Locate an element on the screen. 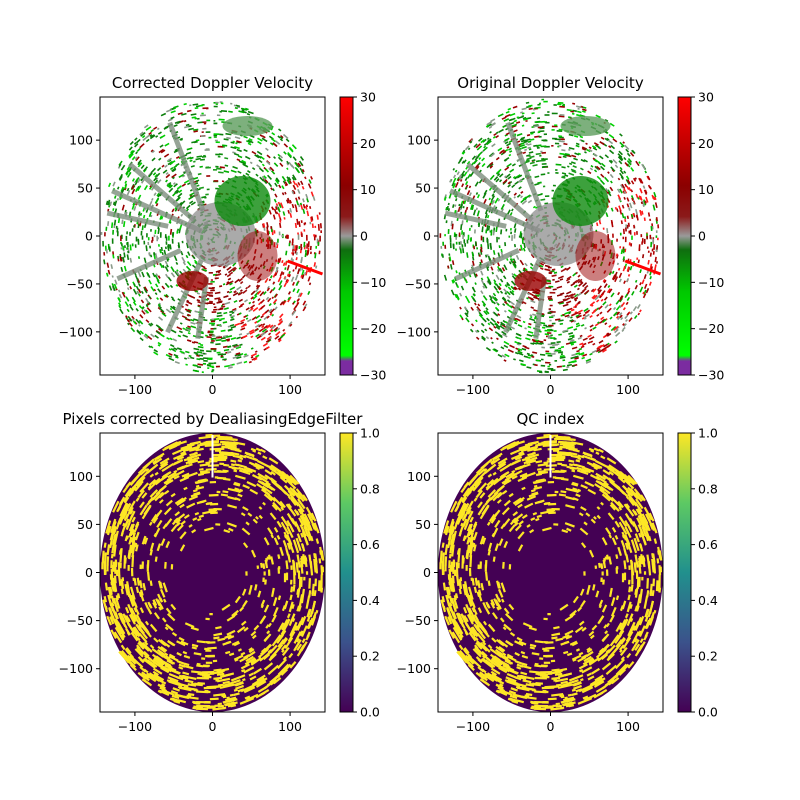 The image size is (800, 800). panel-title: Original Doppler Velocity is located at coordinates (550, 83).